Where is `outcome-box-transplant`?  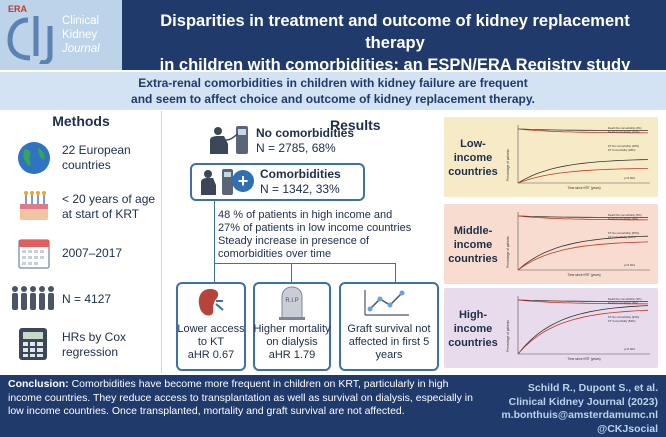
outcome-box-transplant is located at coordinates (211, 326).